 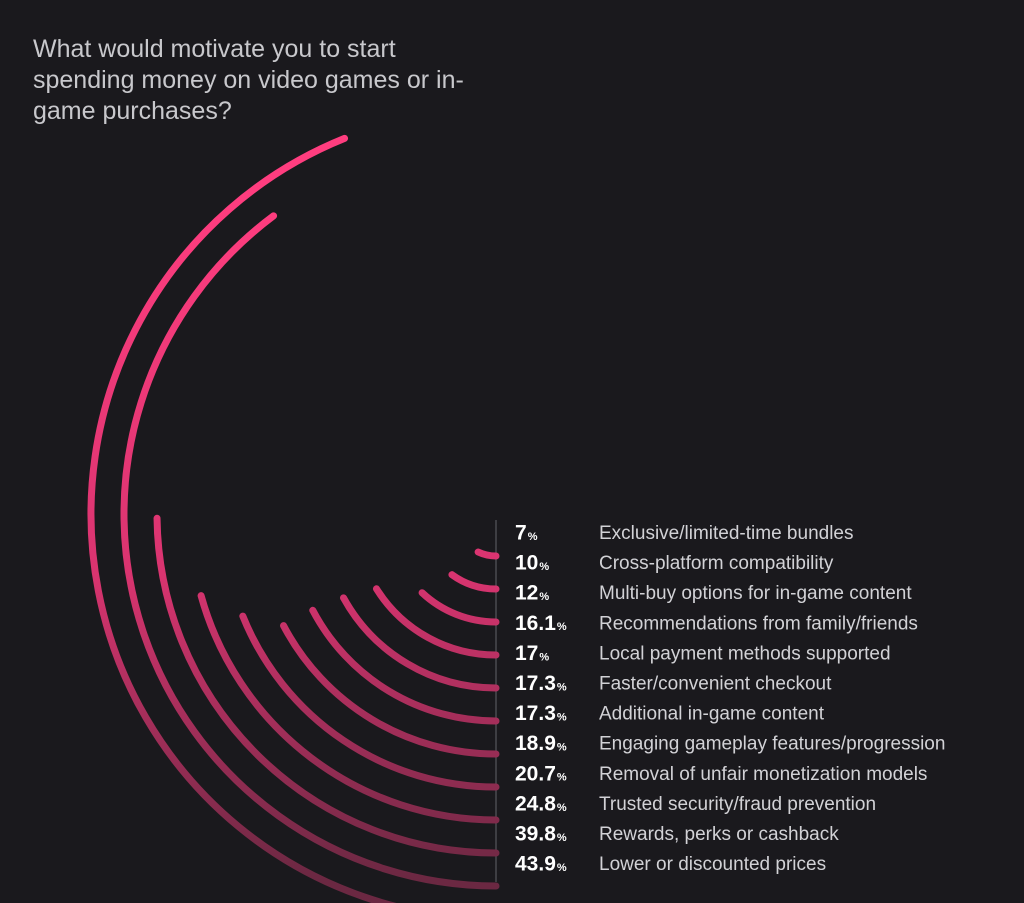 What do you see at coordinates (712, 714) in the screenshot?
I see `category-label: Additional in-game content` at bounding box center [712, 714].